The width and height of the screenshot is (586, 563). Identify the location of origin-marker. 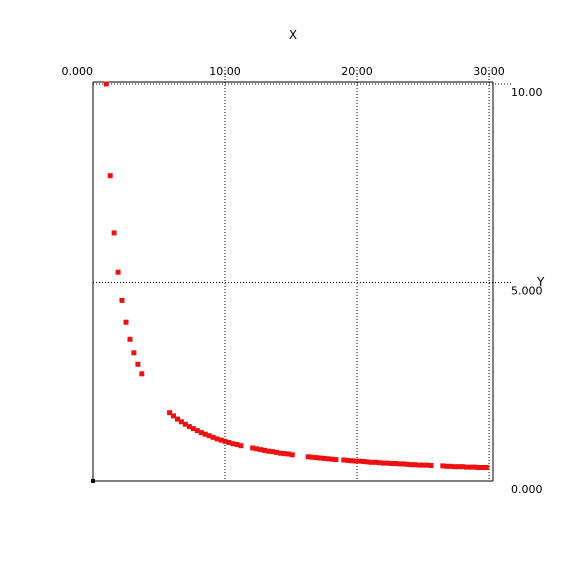
(93, 481).